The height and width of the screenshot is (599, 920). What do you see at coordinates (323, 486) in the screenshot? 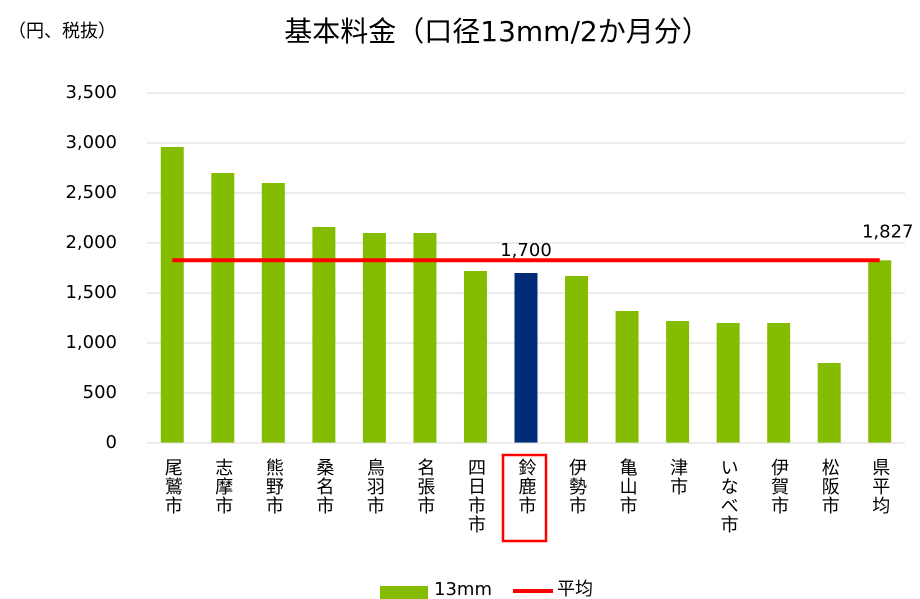
I see `x-tick-label: 桑名市` at bounding box center [323, 486].